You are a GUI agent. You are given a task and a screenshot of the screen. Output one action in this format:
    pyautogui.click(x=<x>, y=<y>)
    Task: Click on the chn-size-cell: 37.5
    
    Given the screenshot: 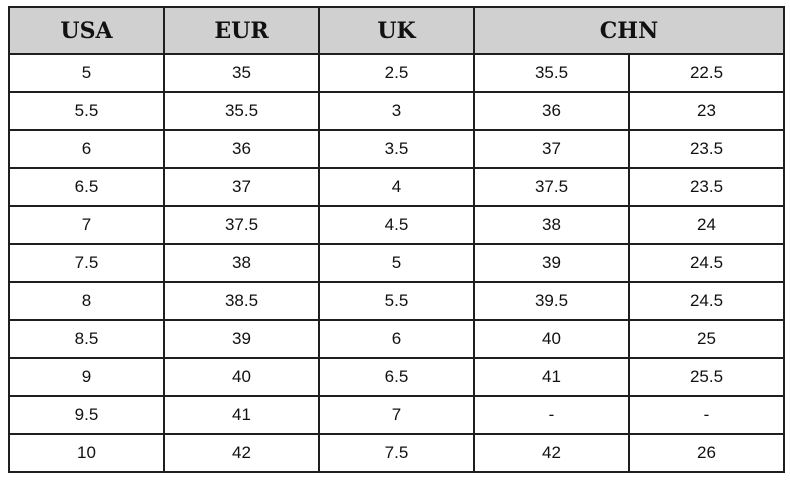 What is the action you would take?
    pyautogui.click(x=551, y=187)
    